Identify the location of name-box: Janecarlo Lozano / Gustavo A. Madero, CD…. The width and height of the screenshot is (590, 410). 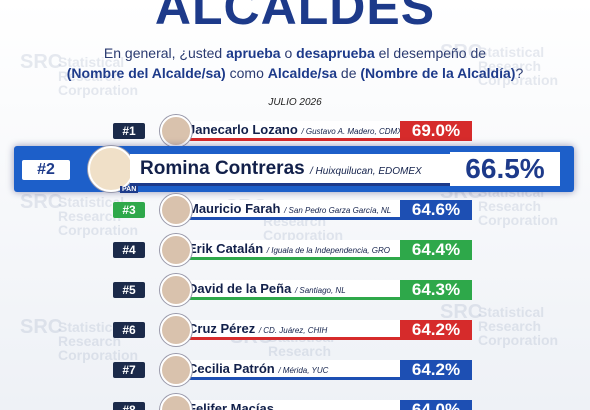
(289, 131).